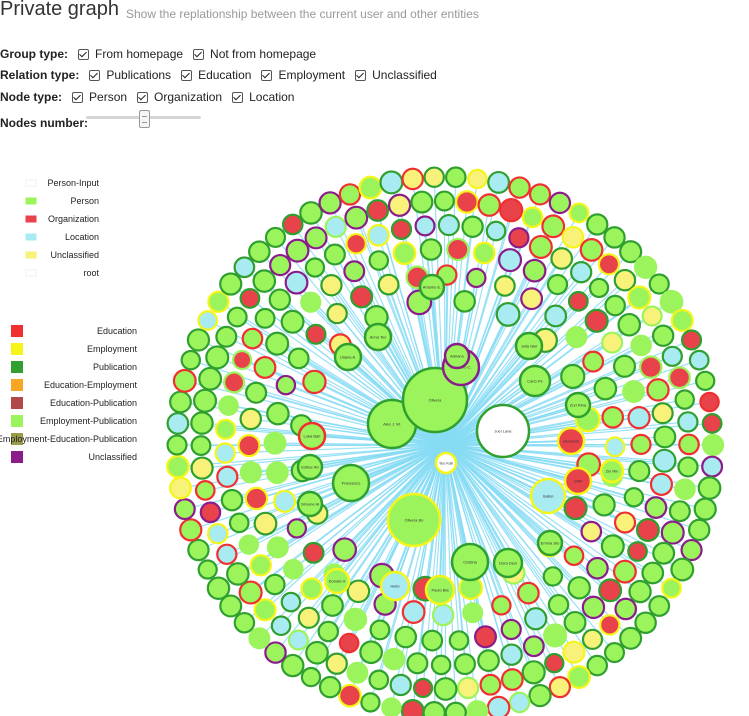  Describe the element at coordinates (432, 287) in the screenshot. I see `graph-node: Antonio E.` at that location.